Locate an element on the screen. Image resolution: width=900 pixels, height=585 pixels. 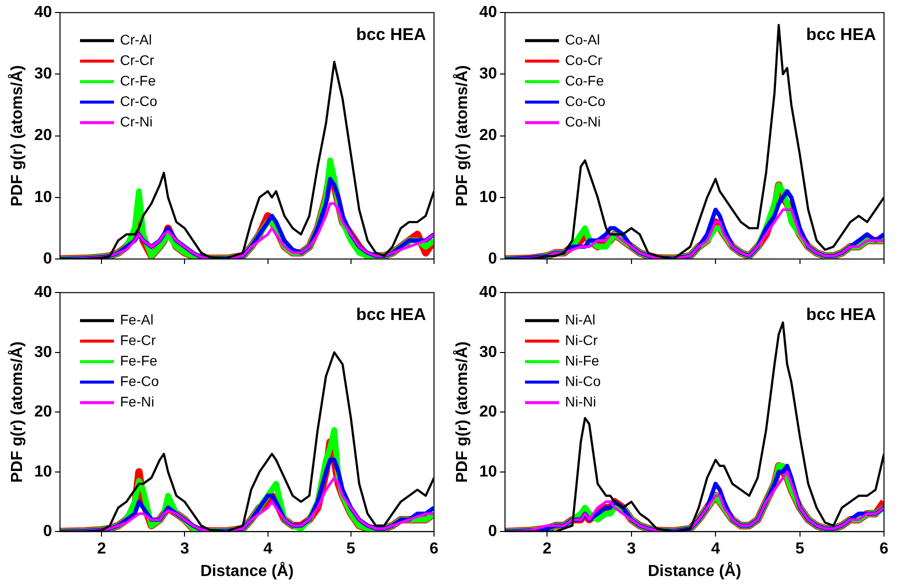
legend-label: Co-Al is located at coordinates (582, 39).